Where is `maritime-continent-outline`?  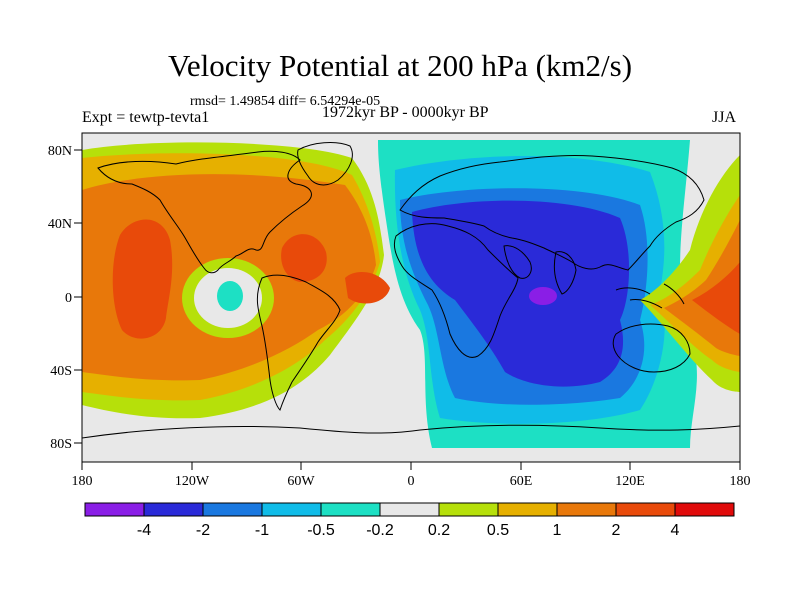
maritime-continent-outline is located at coordinates (650, 296).